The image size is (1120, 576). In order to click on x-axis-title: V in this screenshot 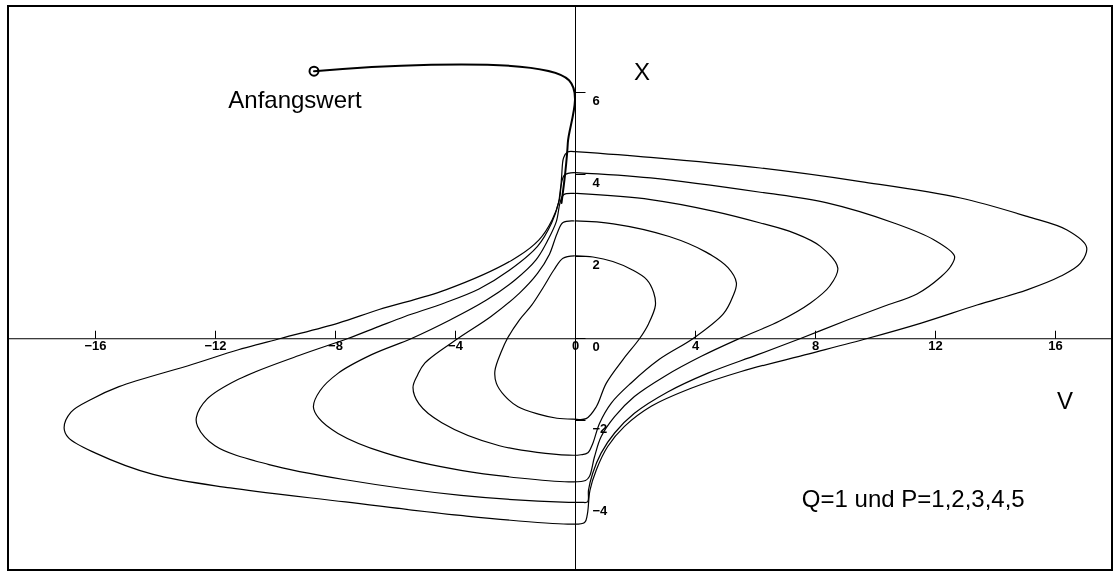, I will do `click(1065, 400)`.